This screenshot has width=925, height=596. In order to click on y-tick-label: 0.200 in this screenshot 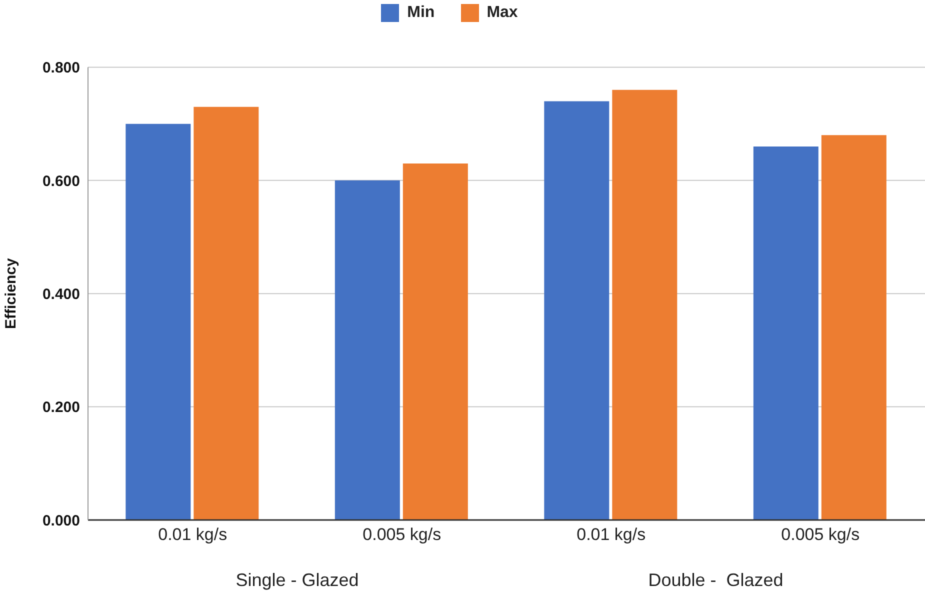, I will do `click(61, 407)`.